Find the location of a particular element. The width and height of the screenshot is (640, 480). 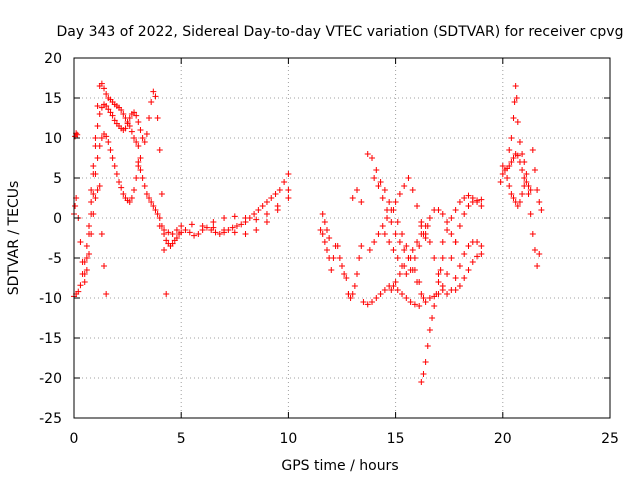

series-pass-l is located at coordinates (357, 196).